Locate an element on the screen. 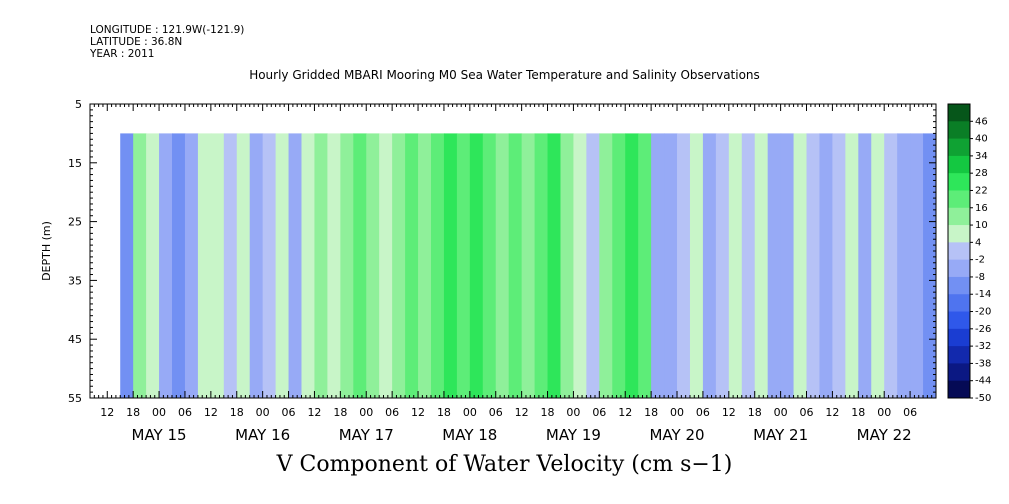 This screenshot has height=504, width=1009. x-day-label: MAY 19 is located at coordinates (573, 435).